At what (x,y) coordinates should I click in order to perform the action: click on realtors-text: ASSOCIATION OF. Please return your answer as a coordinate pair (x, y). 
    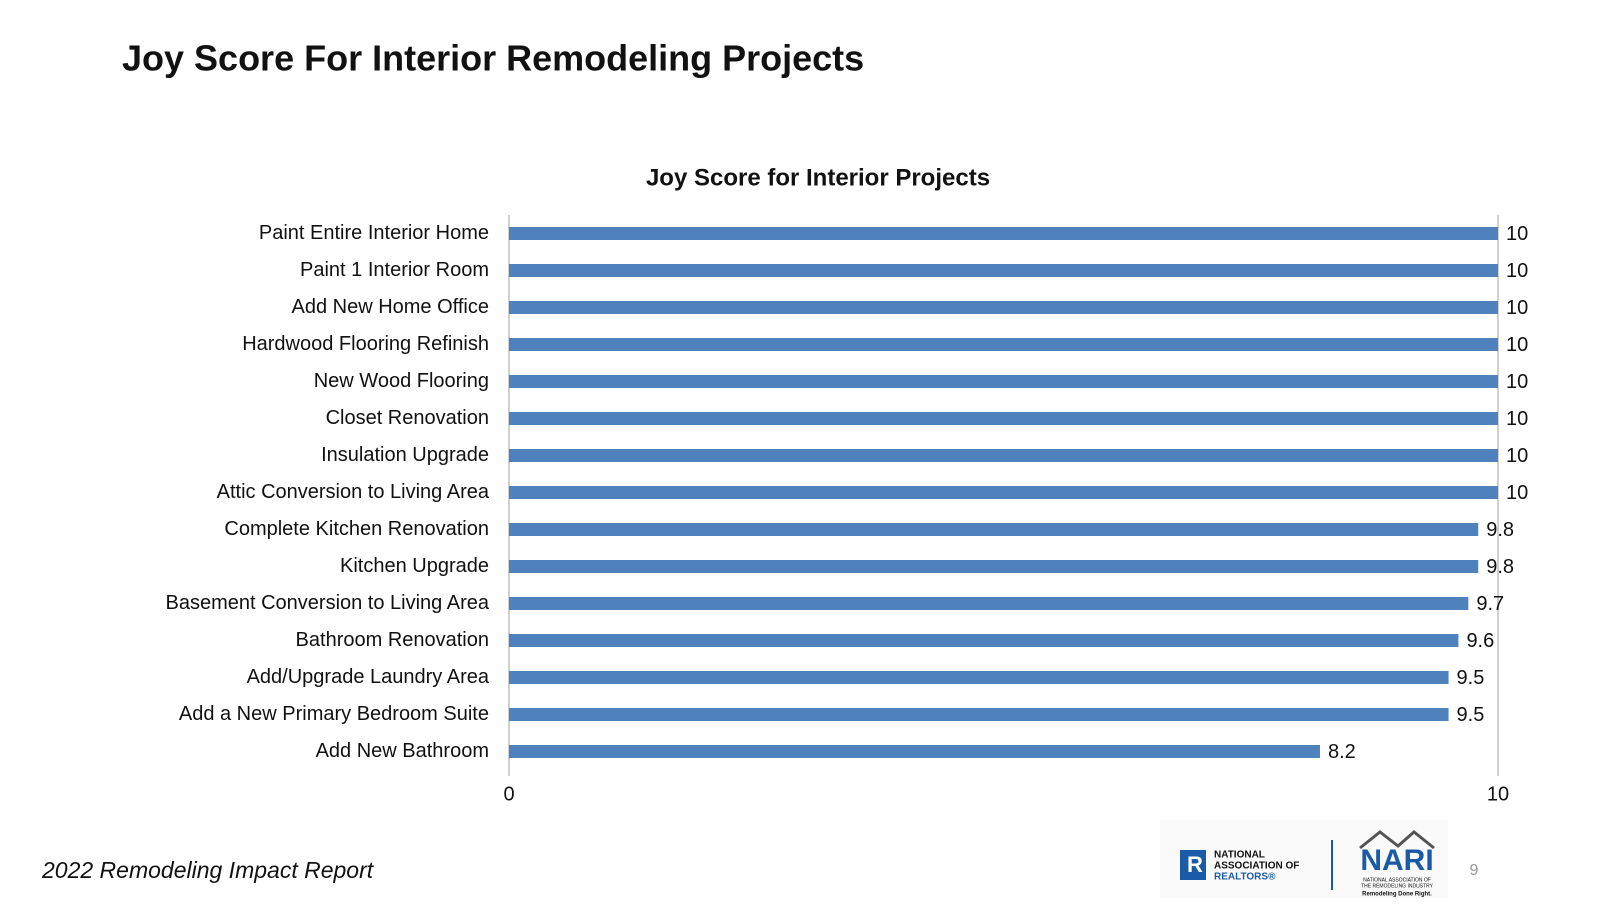
    Looking at the image, I should click on (1256, 866).